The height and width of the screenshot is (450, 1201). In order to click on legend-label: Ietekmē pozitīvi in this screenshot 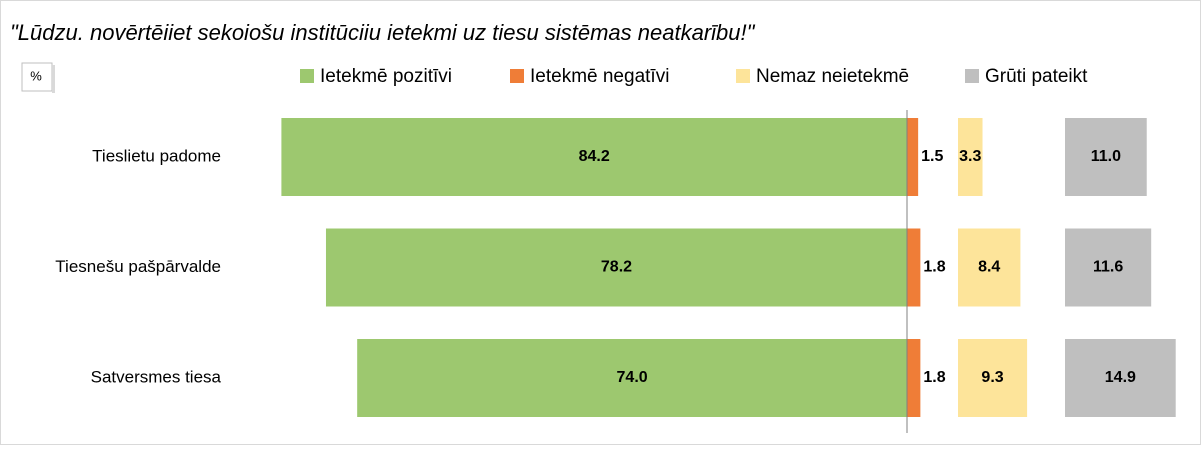, I will do `click(386, 76)`.